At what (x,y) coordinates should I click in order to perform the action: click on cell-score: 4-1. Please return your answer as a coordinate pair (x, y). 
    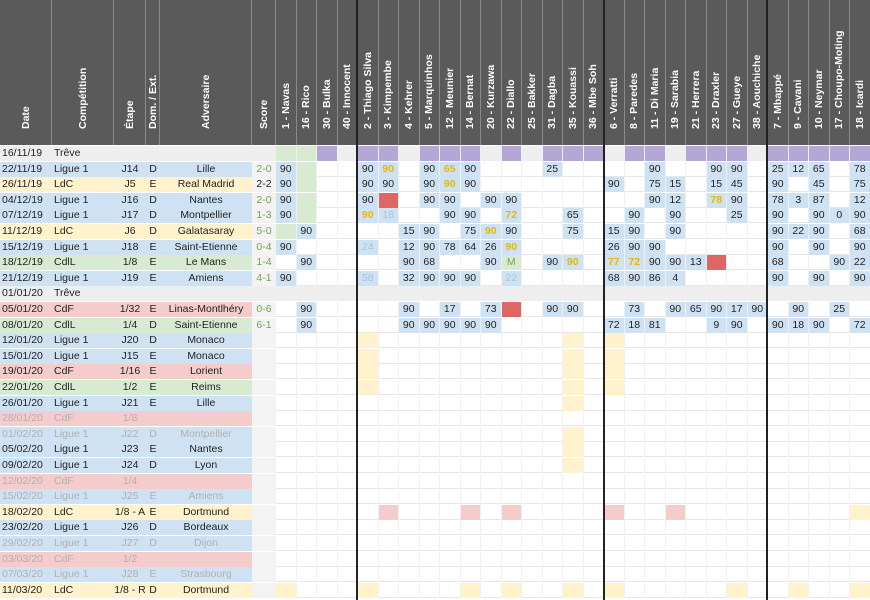
    Looking at the image, I should click on (264, 278).